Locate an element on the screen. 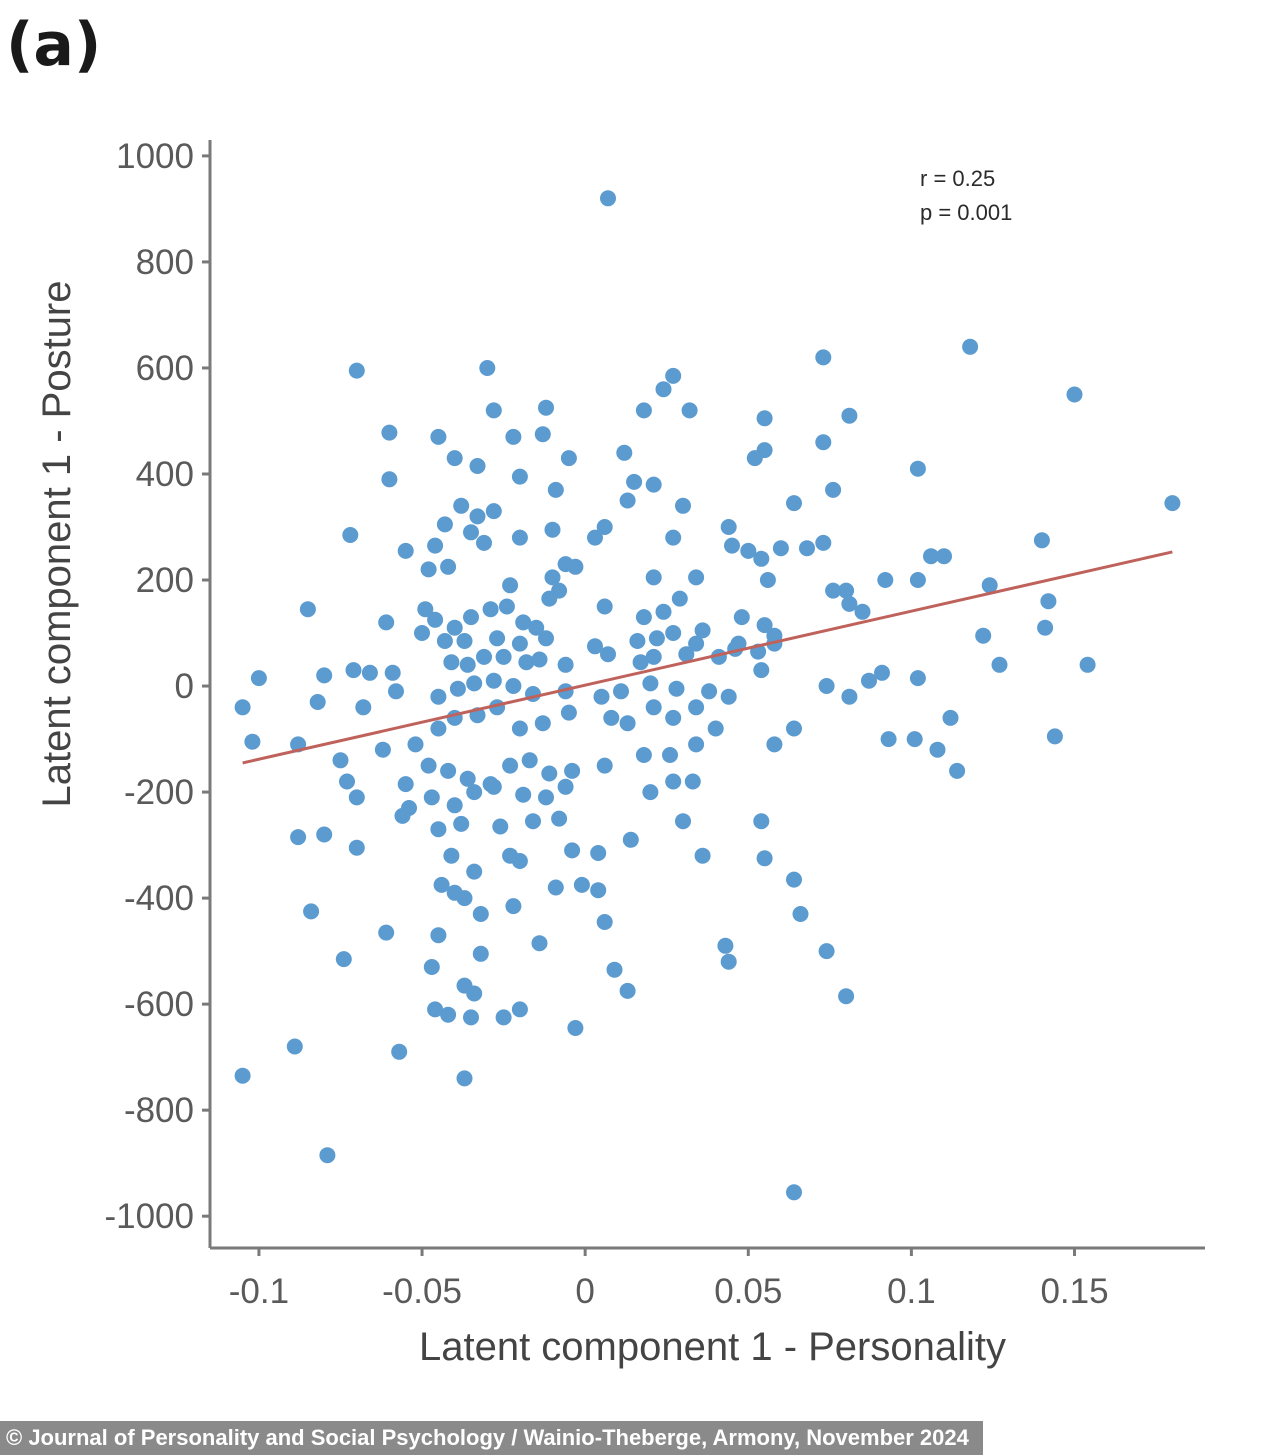  x-tick-label: 0 is located at coordinates (584, 1291).